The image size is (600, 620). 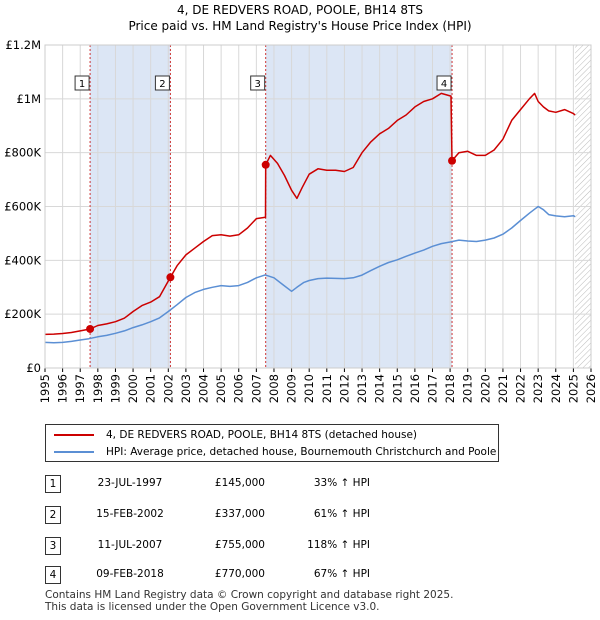 What do you see at coordinates (151, 388) in the screenshot?
I see `x-tick-label: 2001` at bounding box center [151, 388].